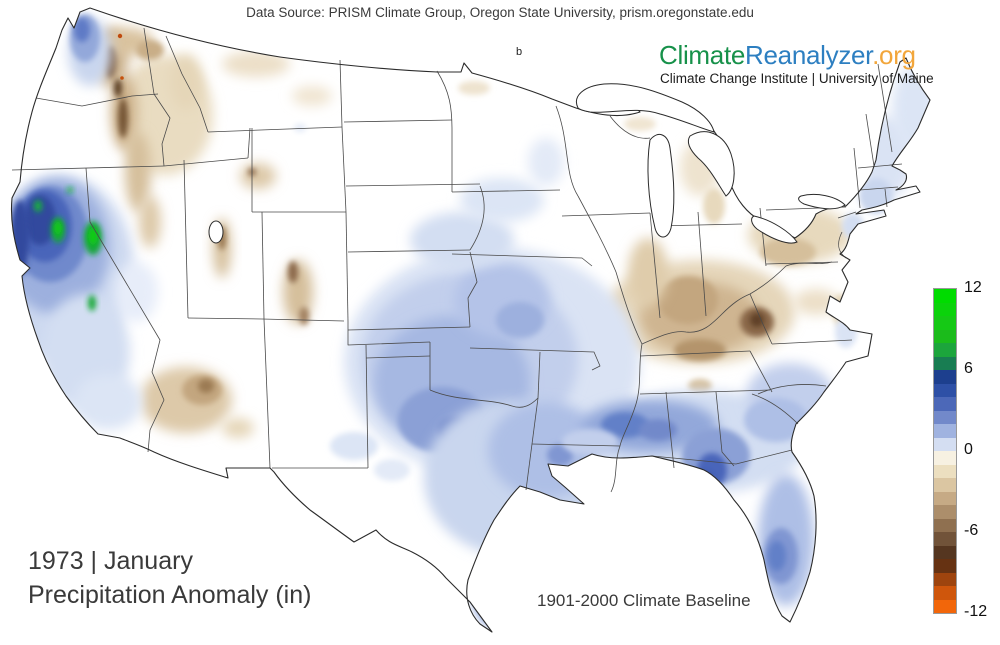 The height and width of the screenshot is (645, 1000). I want to click on logo-part-reanalyzer: Reanalyzer, so click(809, 55).